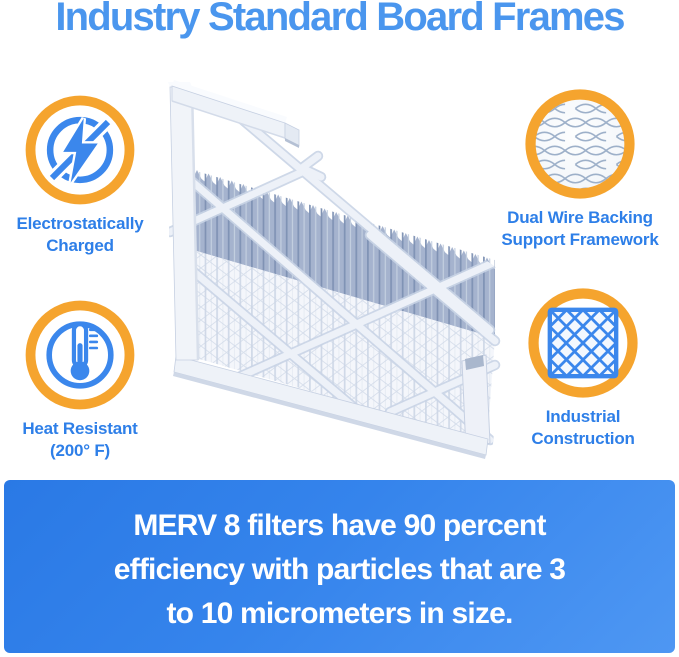  I want to click on feature-heat-resistant: Heat Resistant (200° F), so click(90, 380).